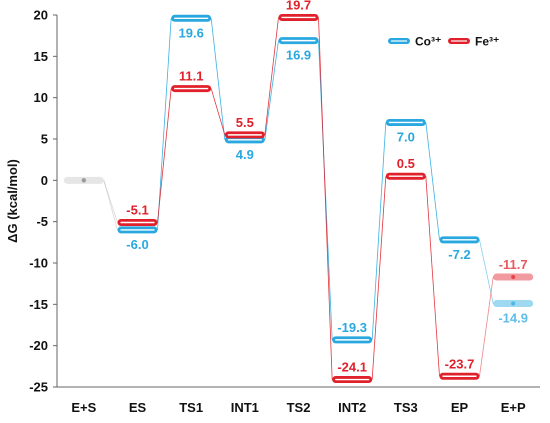  Describe the element at coordinates (83, 407) in the screenshot. I see `x-tick-label: E+S` at that location.